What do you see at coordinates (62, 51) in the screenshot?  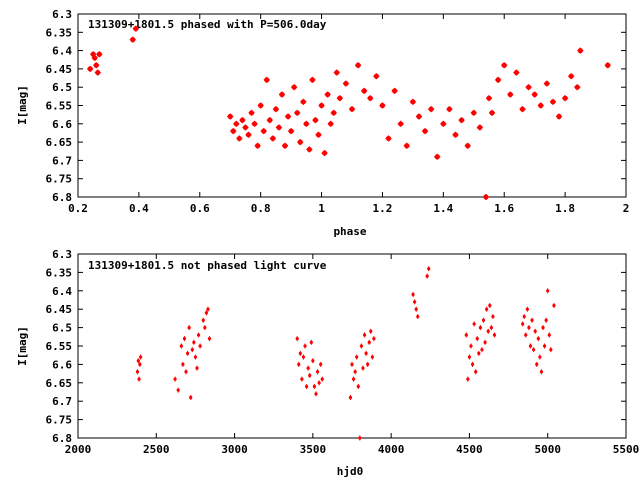 I see `phased-y-tick-label: 6.4` at bounding box center [62, 51].